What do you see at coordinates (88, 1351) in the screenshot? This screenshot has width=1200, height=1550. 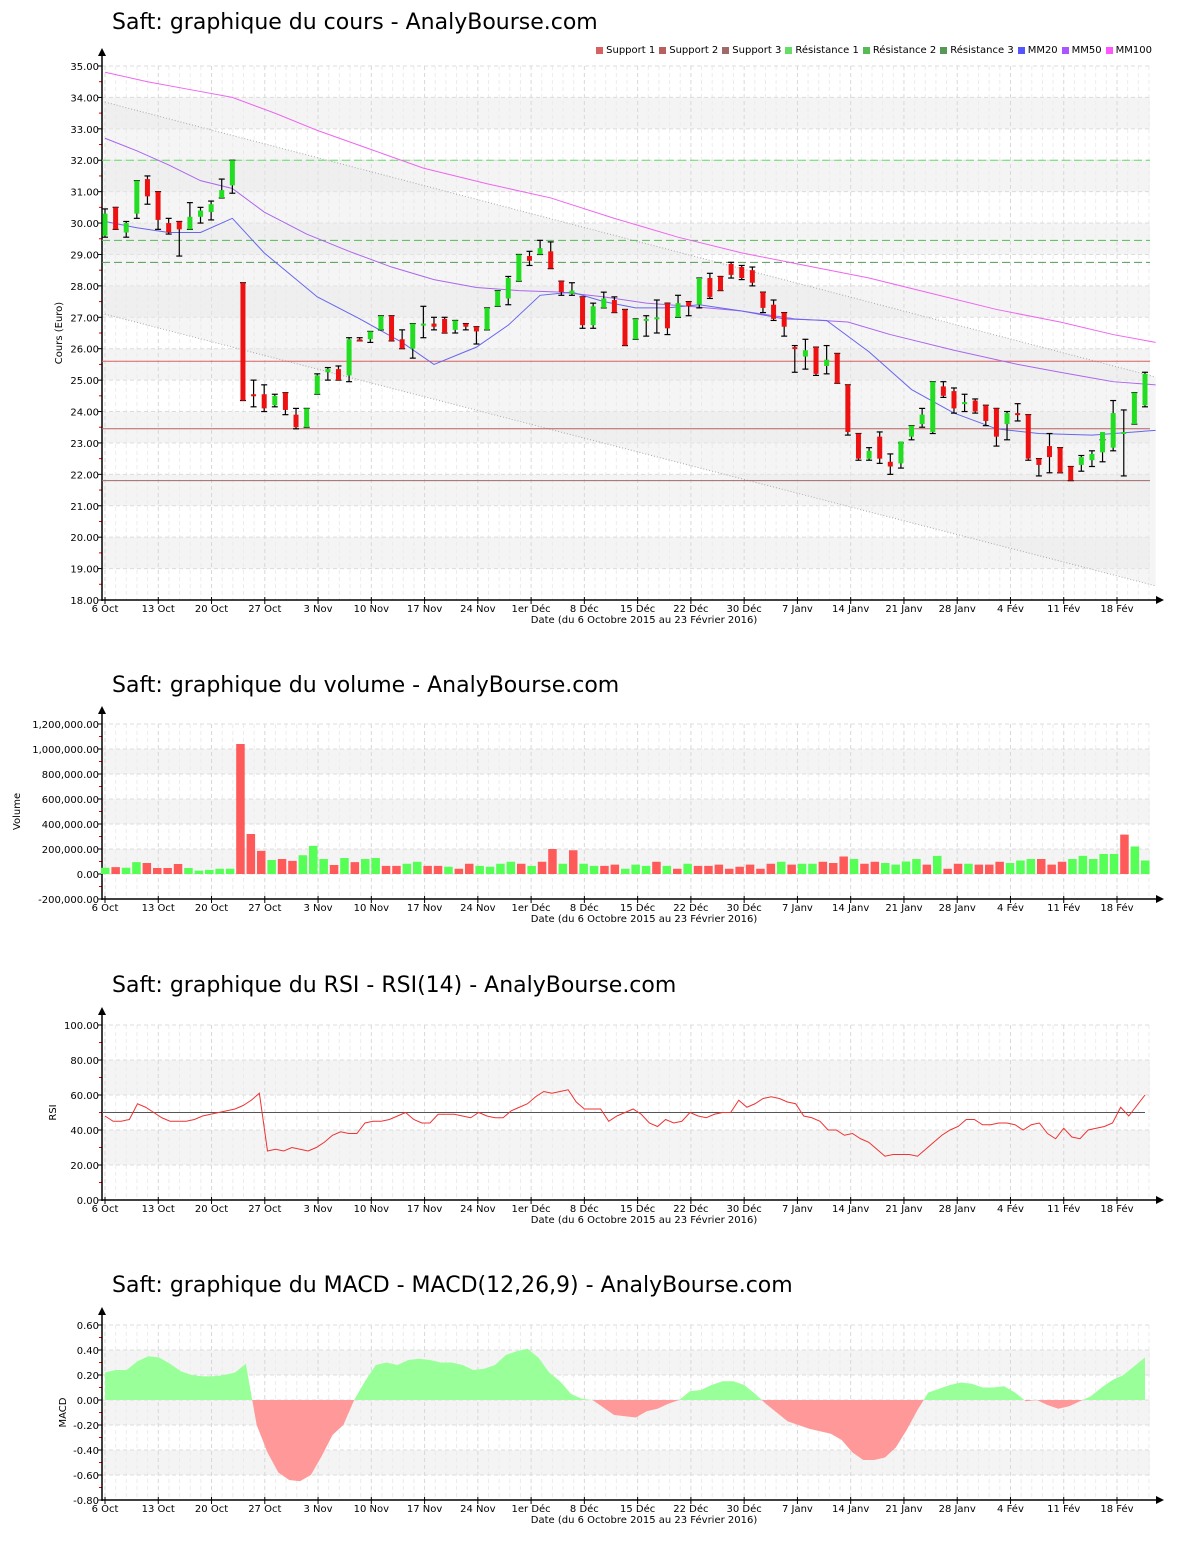 I see `y-tick-label: 0.40` at bounding box center [88, 1351].